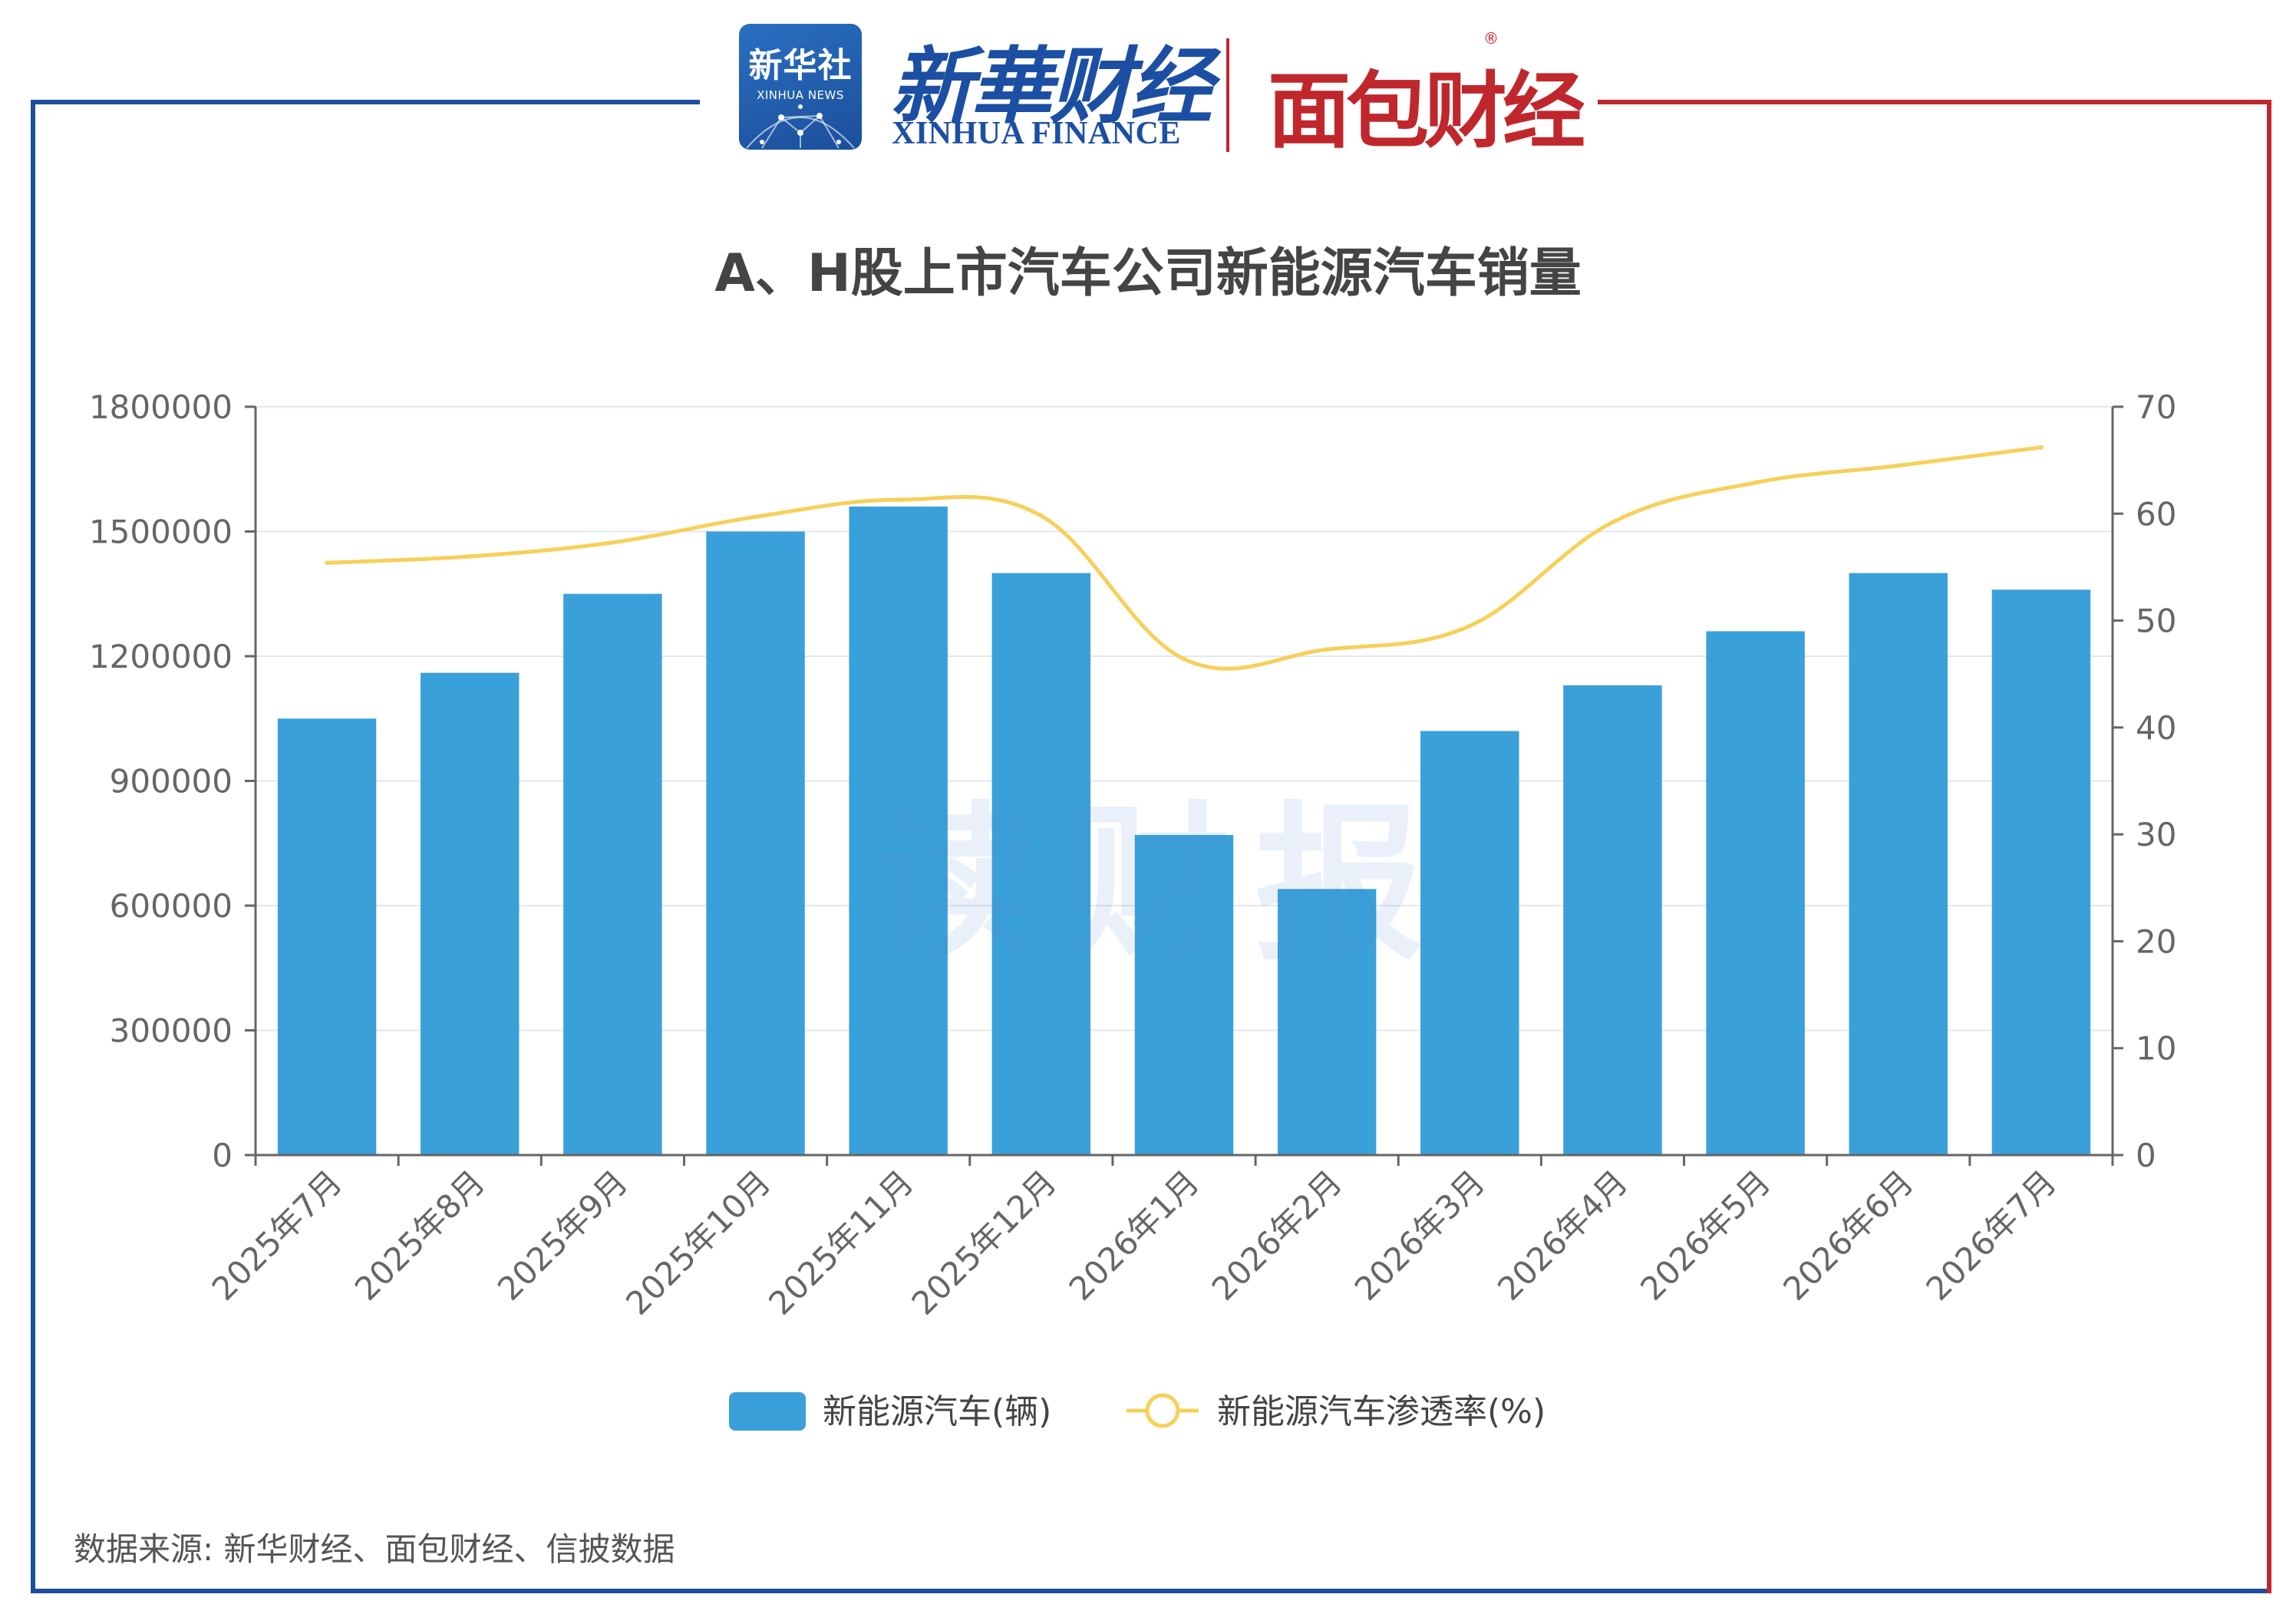  What do you see at coordinates (800, 87) in the screenshot?
I see `xinhua-news-logo: 新华社 XINHUA NEWS` at bounding box center [800, 87].